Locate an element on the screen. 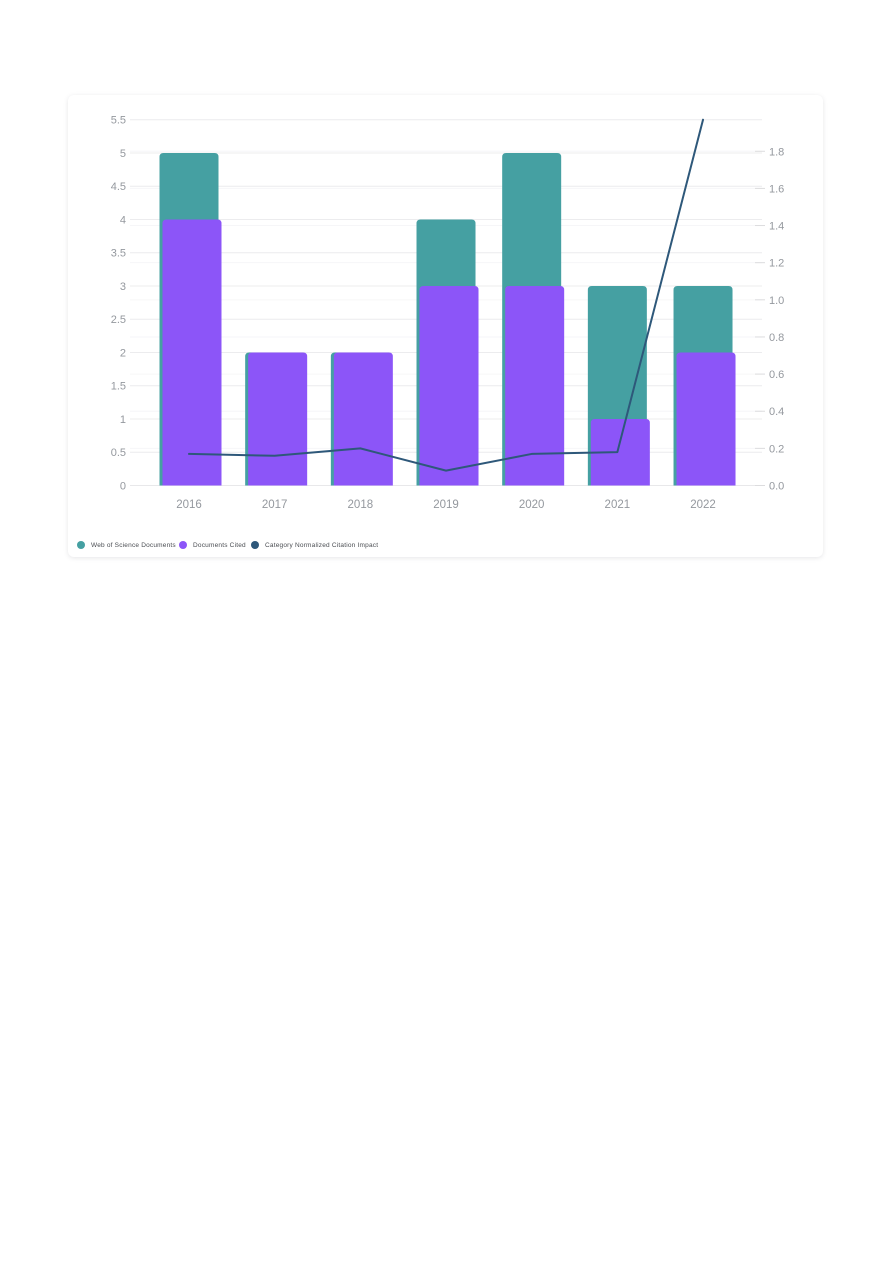 This screenshot has height=1263, width=893. legend-label-category-normalized-citation-impact: Category Normalized Citation Impact is located at coordinates (322, 545).